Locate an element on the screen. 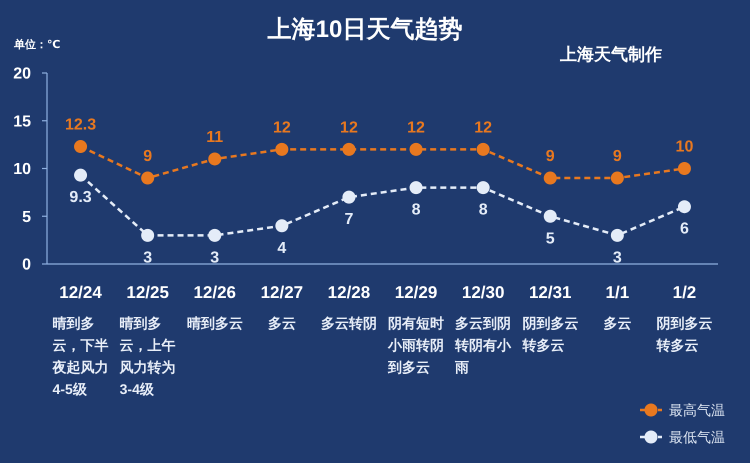 Image resolution: width=750 pixels, height=463 pixels. ytick: 20 is located at coordinates (22, 74).